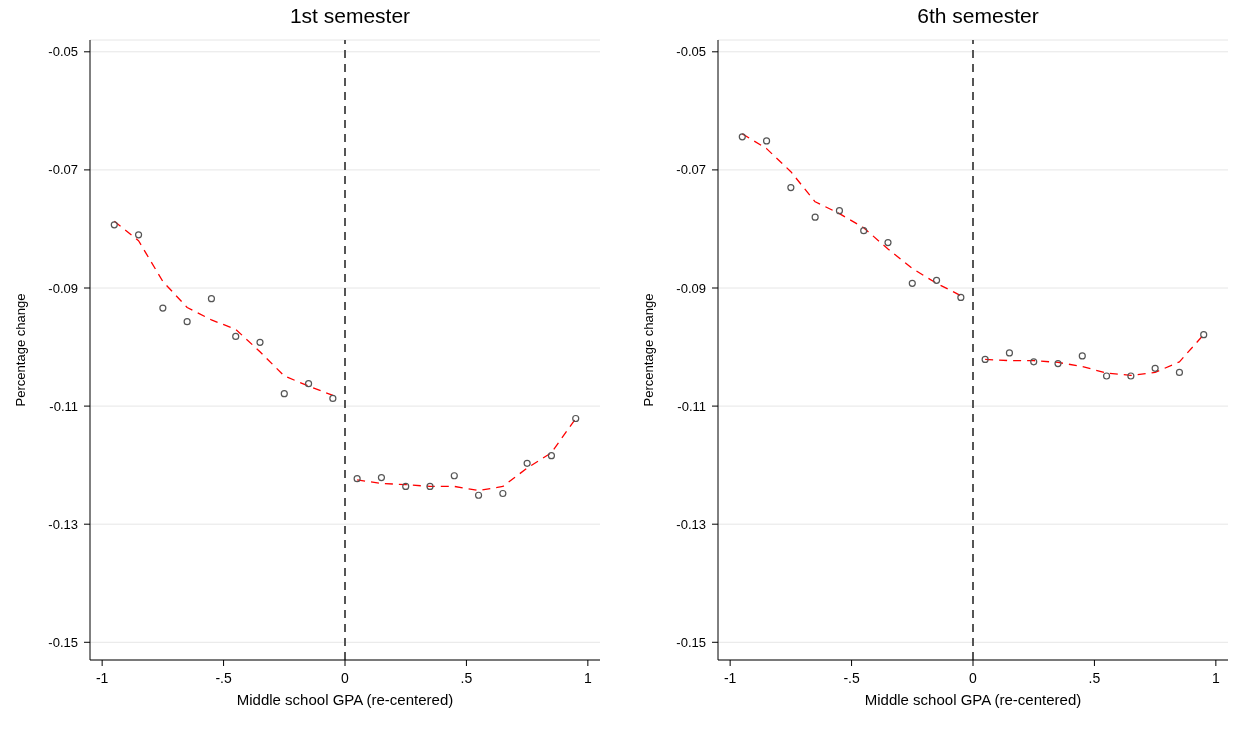 The width and height of the screenshot is (1249, 738). I want to click on chart-title: 1st semester, so click(350, 16).